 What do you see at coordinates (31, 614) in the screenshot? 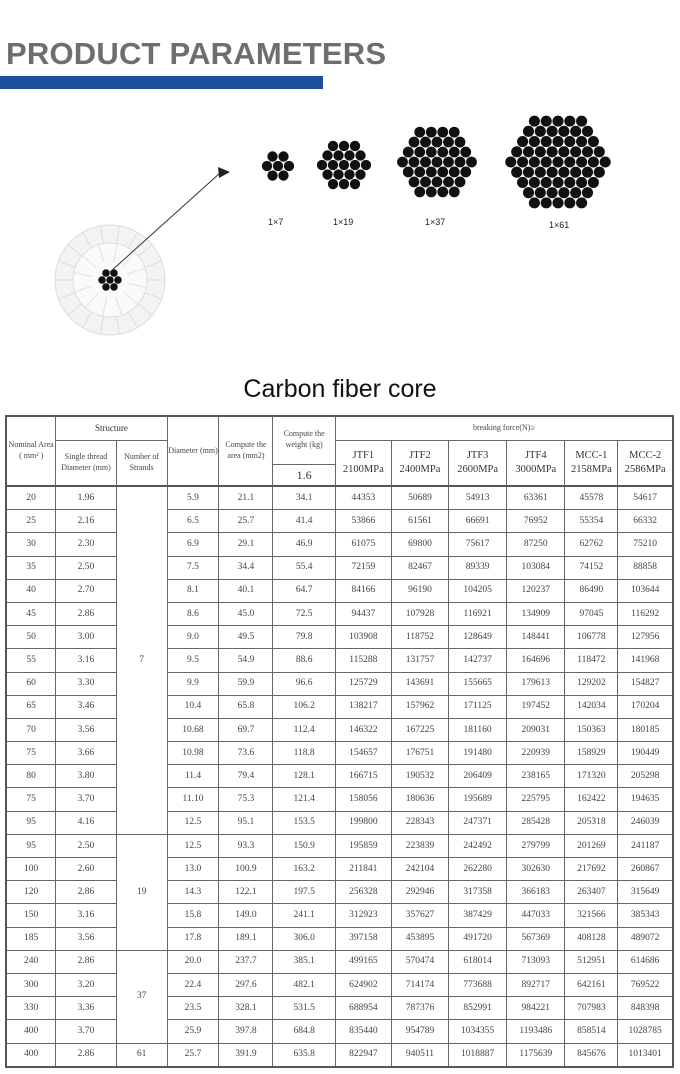
I see `table-cell: 45` at bounding box center [31, 614].